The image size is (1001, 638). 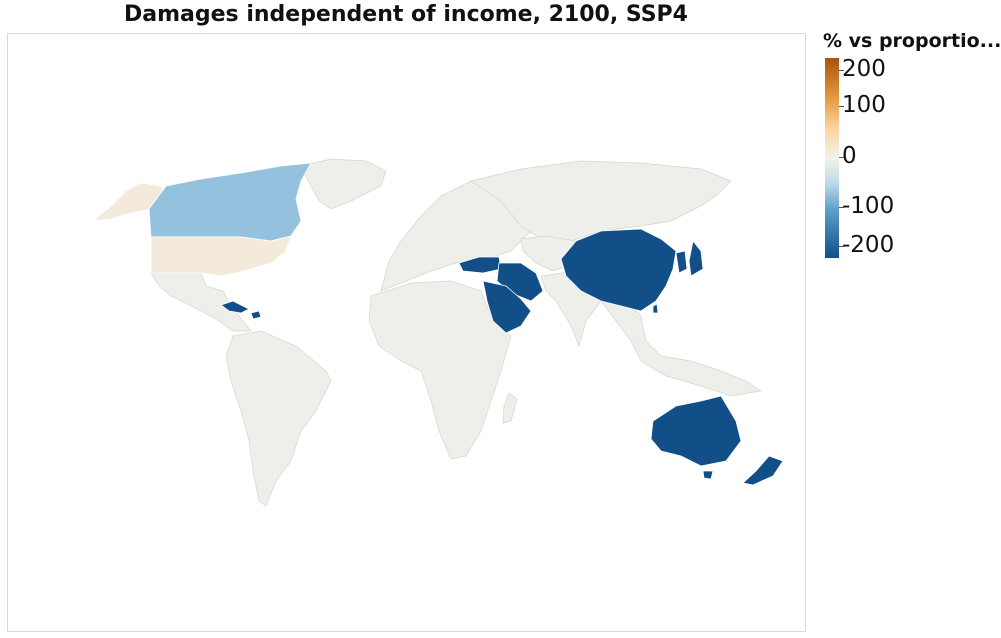 What do you see at coordinates (868, 245) in the screenshot?
I see `legend-tick-neg200: -200` at bounding box center [868, 245].